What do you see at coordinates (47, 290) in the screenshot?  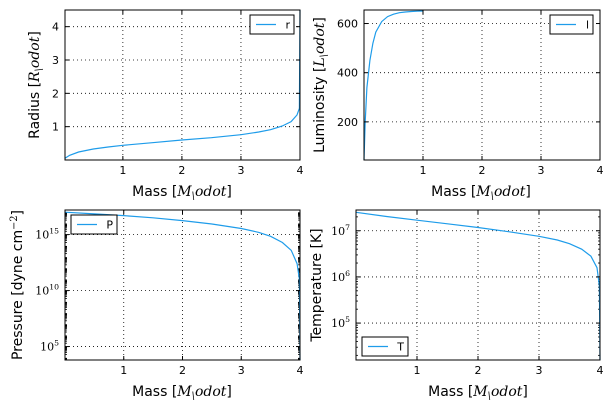 I see `y-tick-label: 10¹⁰` at bounding box center [47, 290].